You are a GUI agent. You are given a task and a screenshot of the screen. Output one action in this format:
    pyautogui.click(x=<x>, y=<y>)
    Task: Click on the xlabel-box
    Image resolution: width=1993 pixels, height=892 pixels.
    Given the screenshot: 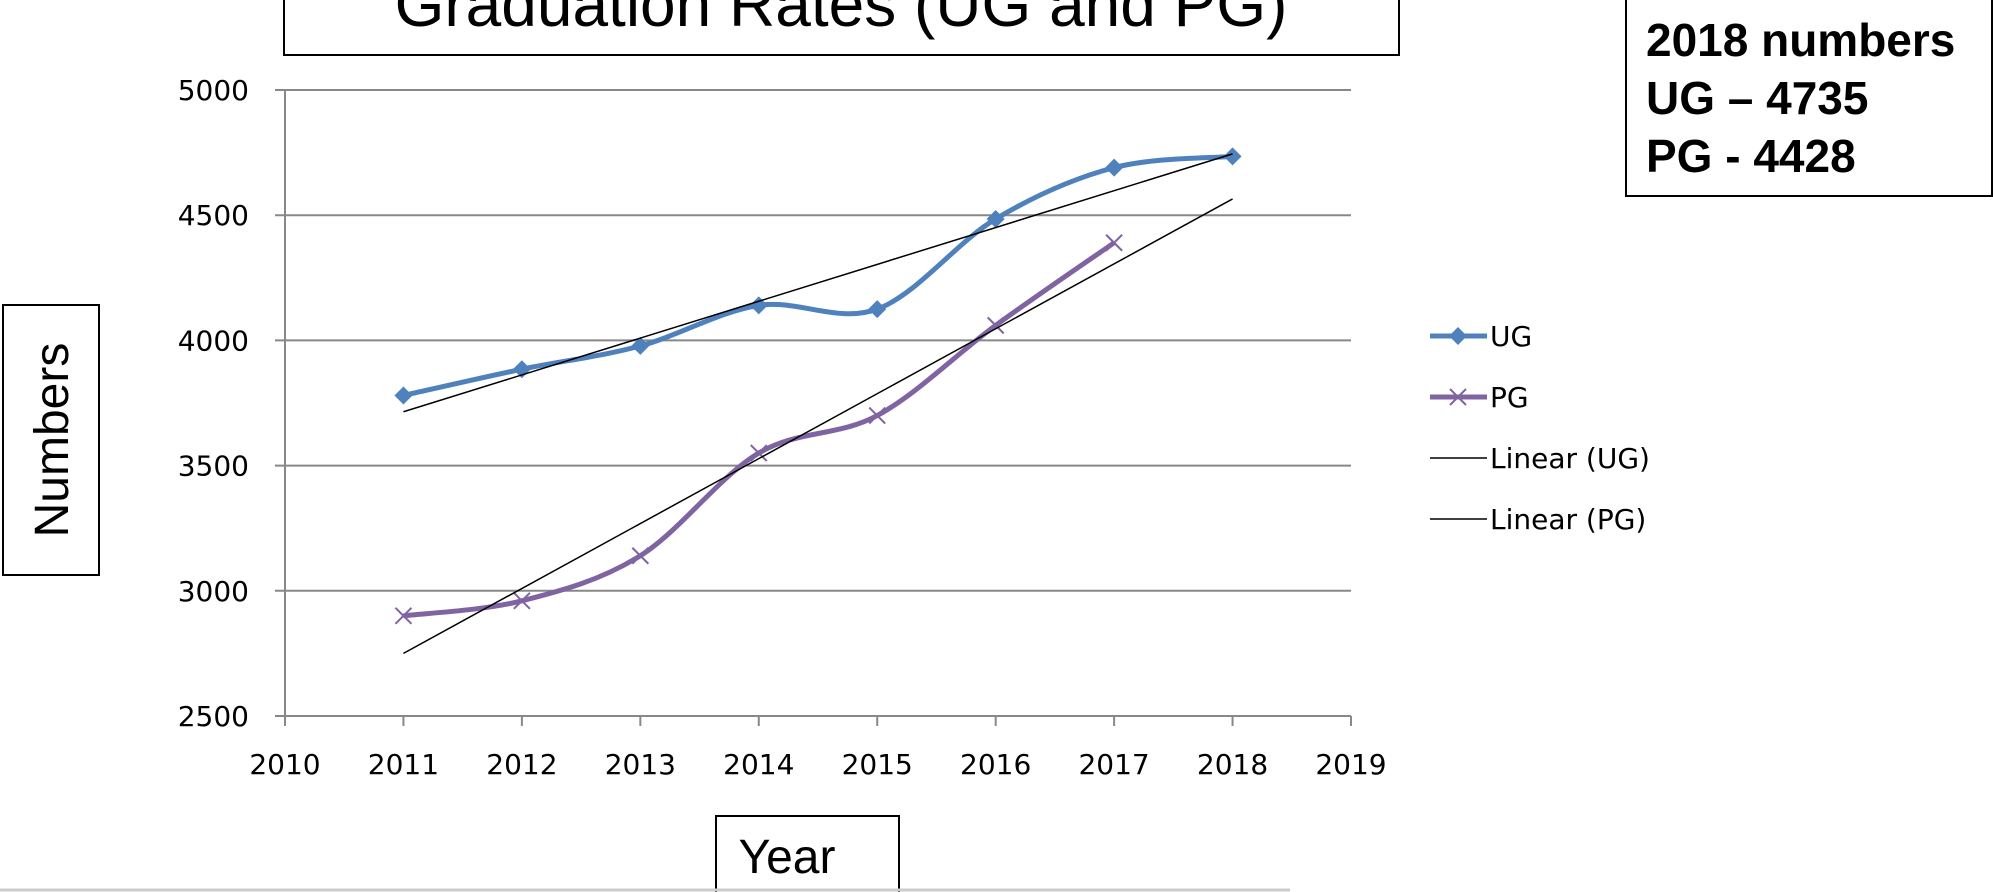 What is the action you would take?
    pyautogui.click(x=807, y=853)
    